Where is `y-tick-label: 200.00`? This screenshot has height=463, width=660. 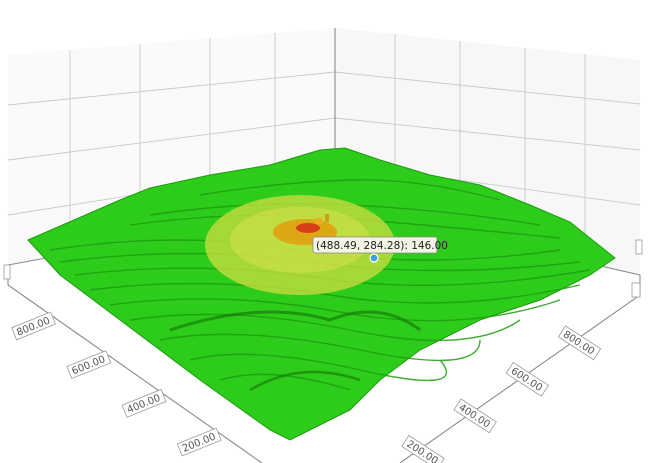
y-tick-label: 200.00 is located at coordinates (423, 448).